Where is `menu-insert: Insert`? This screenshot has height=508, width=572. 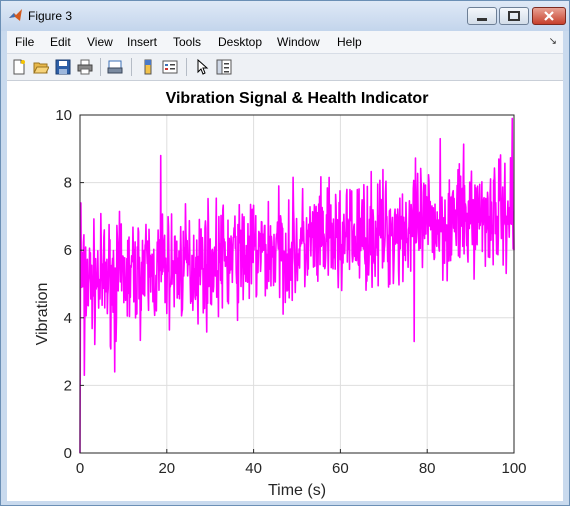
menu-insert: Insert is located at coordinates (142, 42).